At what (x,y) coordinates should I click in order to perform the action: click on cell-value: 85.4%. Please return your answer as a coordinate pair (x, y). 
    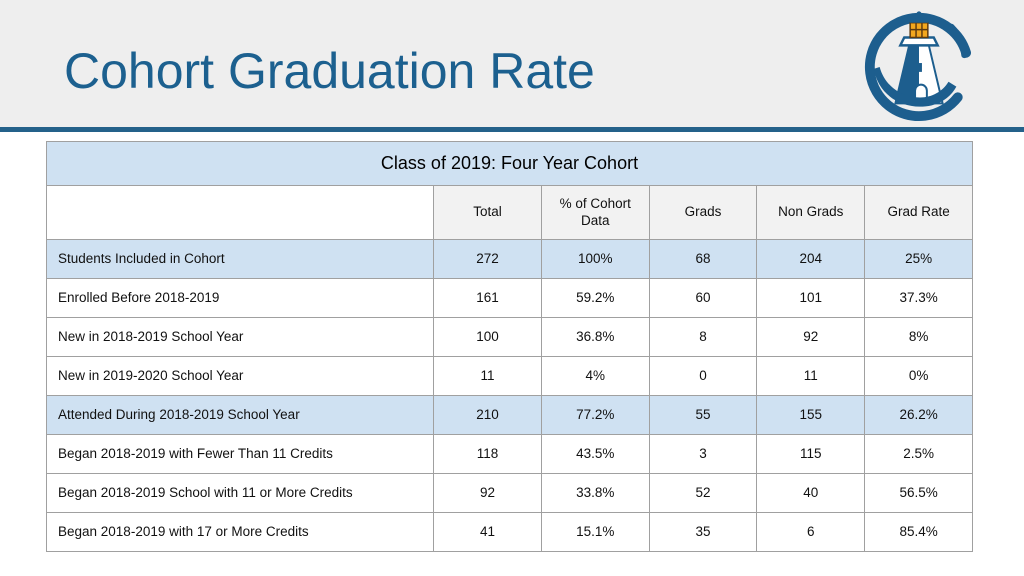
    Looking at the image, I should click on (918, 532).